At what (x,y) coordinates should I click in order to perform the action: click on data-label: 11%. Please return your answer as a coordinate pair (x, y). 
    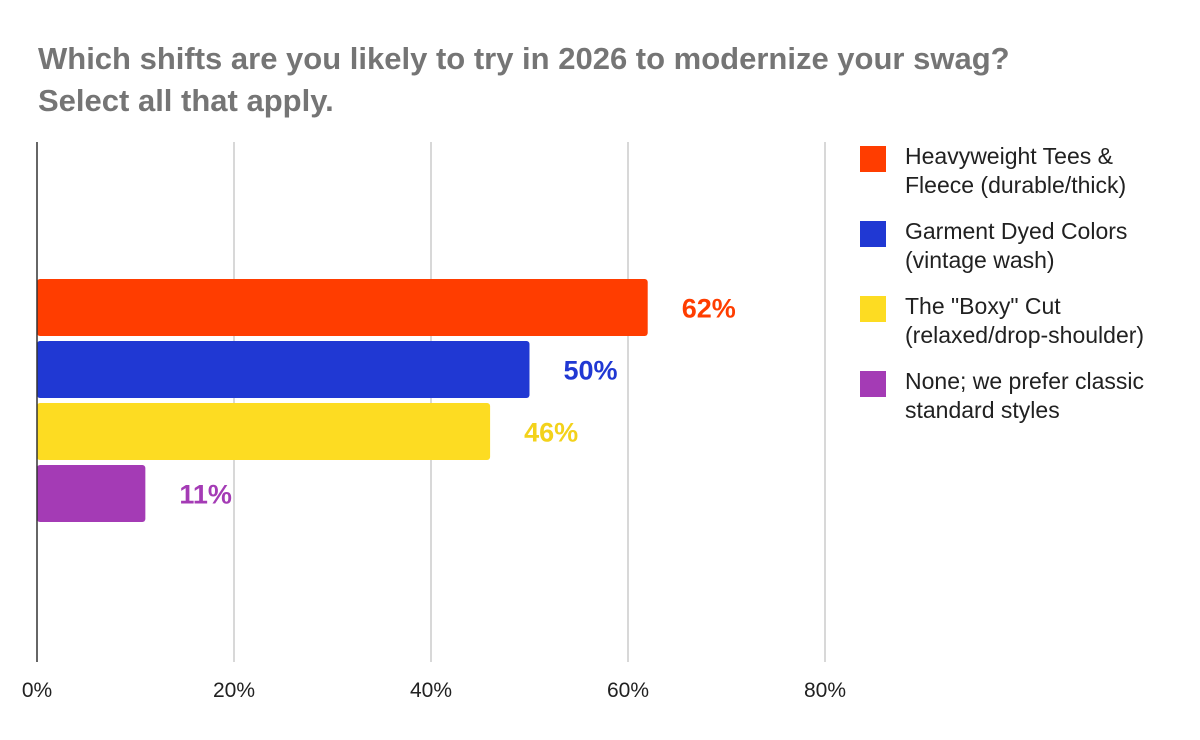
    Looking at the image, I should click on (205, 495).